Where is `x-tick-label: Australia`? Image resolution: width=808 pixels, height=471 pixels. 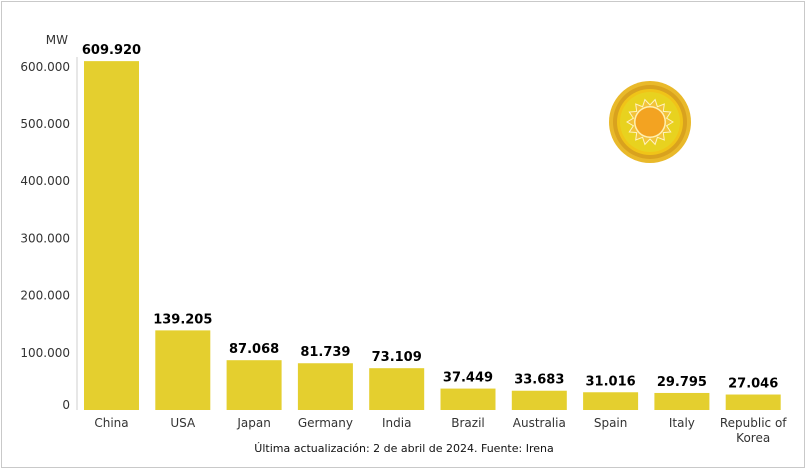
x-tick-label: Australia is located at coordinates (539, 423).